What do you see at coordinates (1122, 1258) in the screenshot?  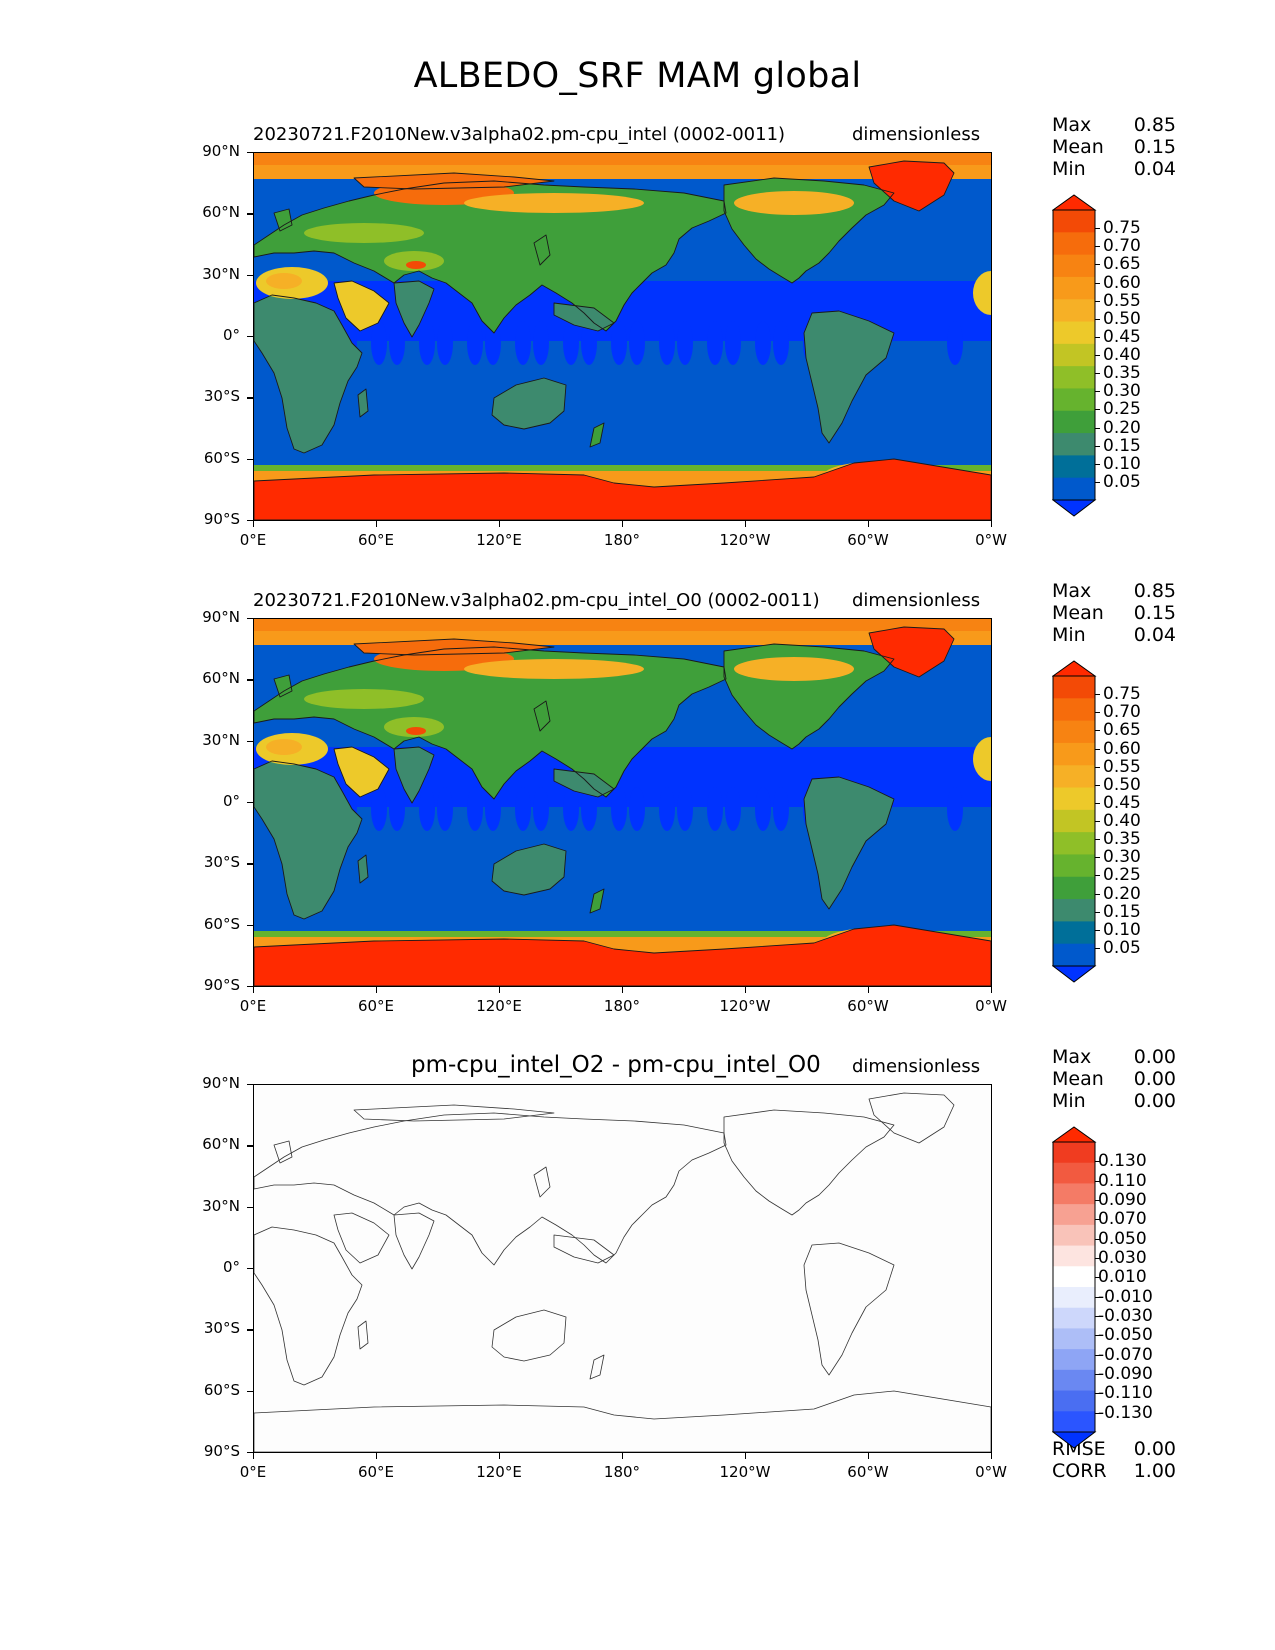 I see `colorbar-label: 0.030` at bounding box center [1122, 1258].